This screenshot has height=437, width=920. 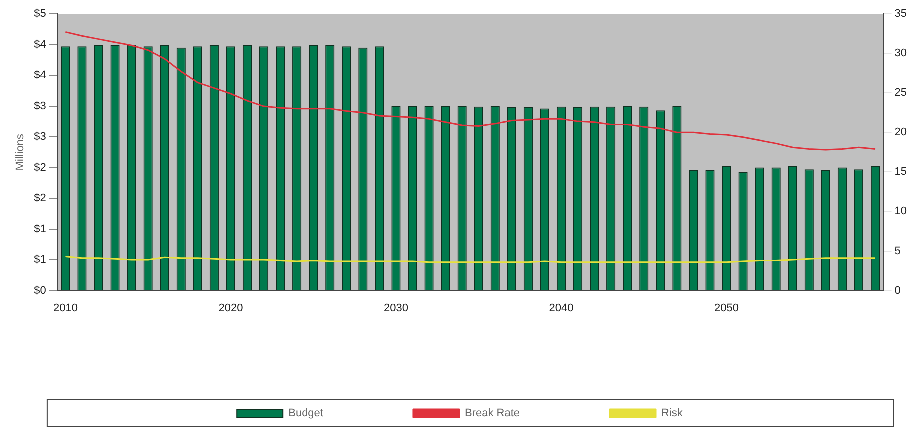 What do you see at coordinates (492, 414) in the screenshot?
I see `legend-label: Break Rate` at bounding box center [492, 414].